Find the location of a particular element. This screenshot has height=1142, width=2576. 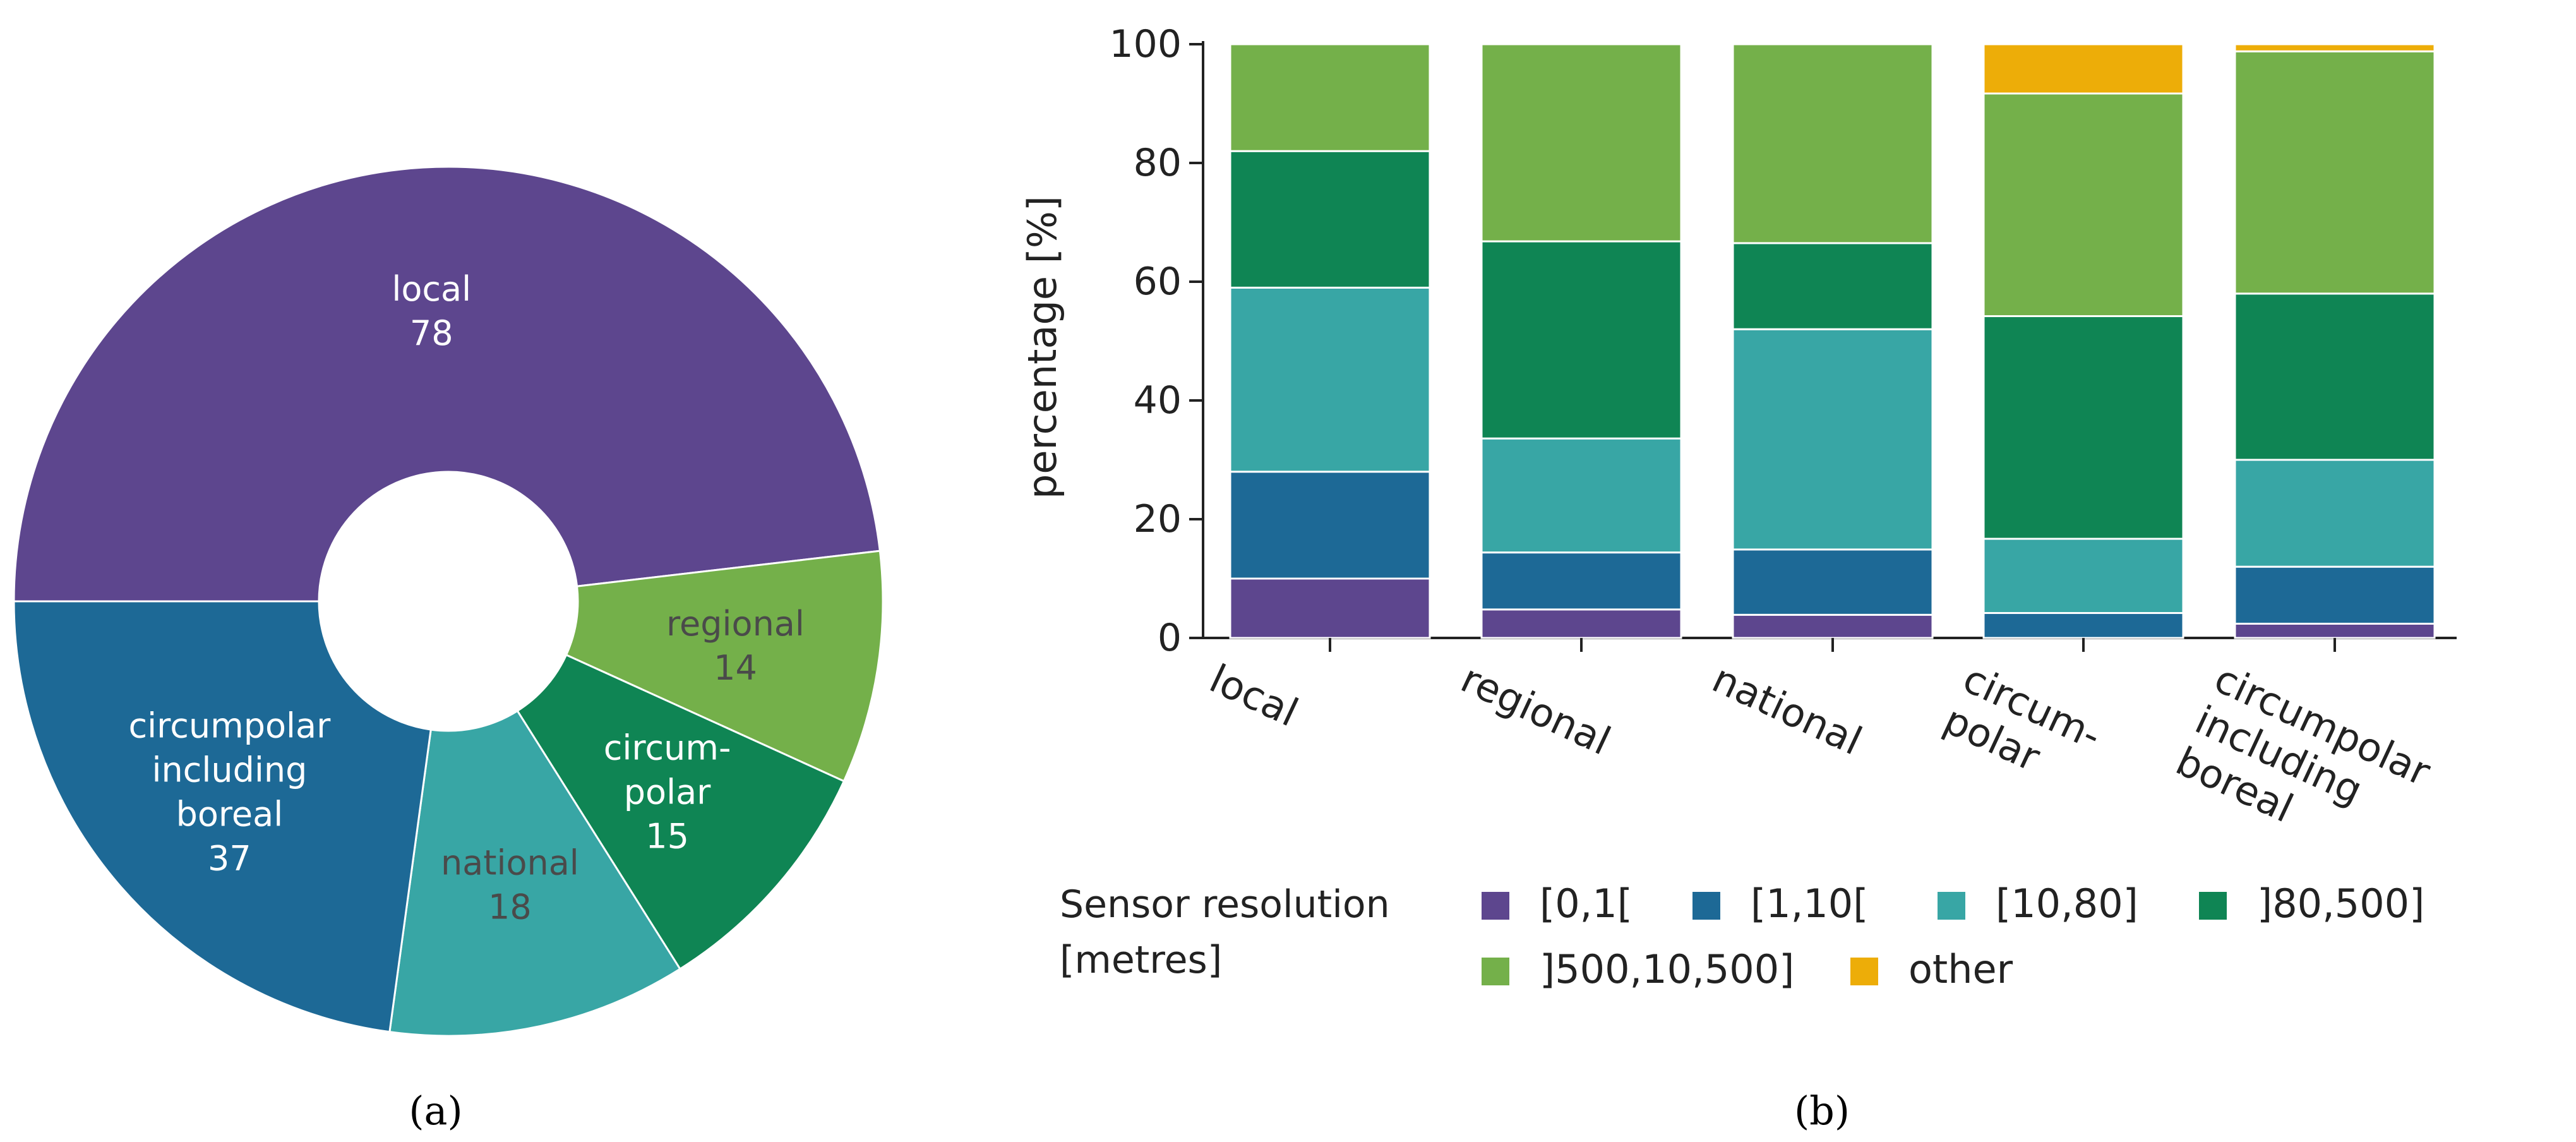

legend-label: other is located at coordinates (1960, 969).